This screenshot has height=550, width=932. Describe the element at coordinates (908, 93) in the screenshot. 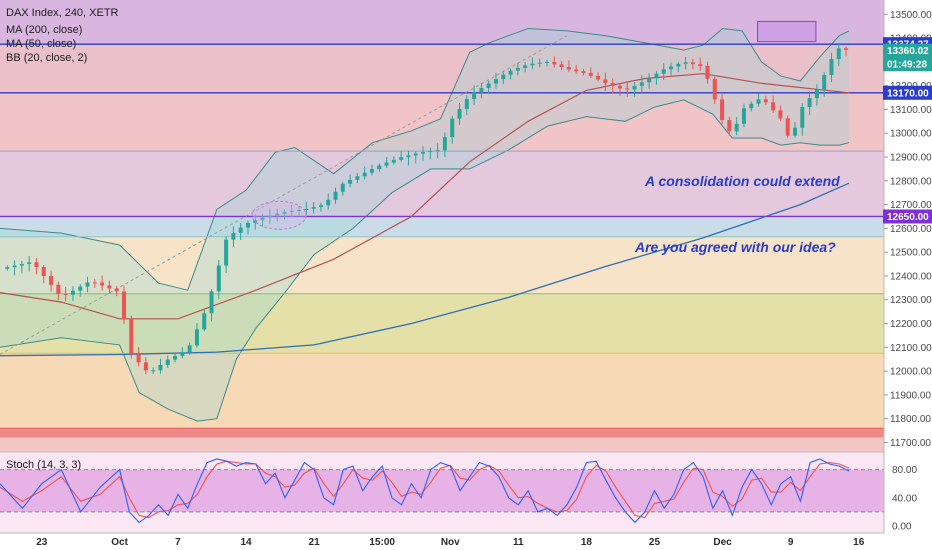

I see `price-label-text: 13170.00` at that location.